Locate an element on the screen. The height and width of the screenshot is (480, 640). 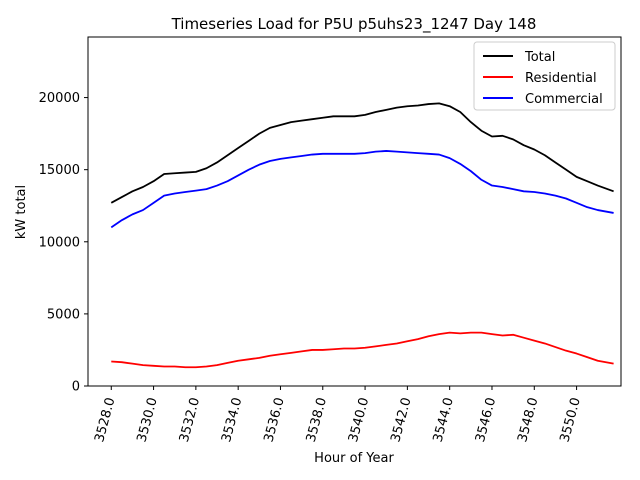
x-tick-label: 3540.0 is located at coordinates (359, 420).